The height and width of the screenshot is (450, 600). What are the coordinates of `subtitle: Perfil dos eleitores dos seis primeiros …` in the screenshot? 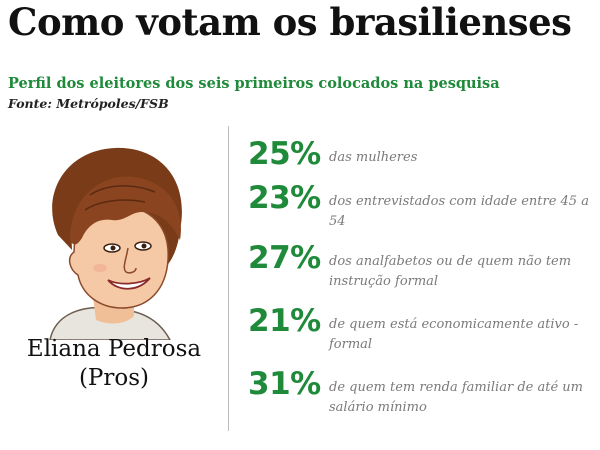 It's located at (254, 83).